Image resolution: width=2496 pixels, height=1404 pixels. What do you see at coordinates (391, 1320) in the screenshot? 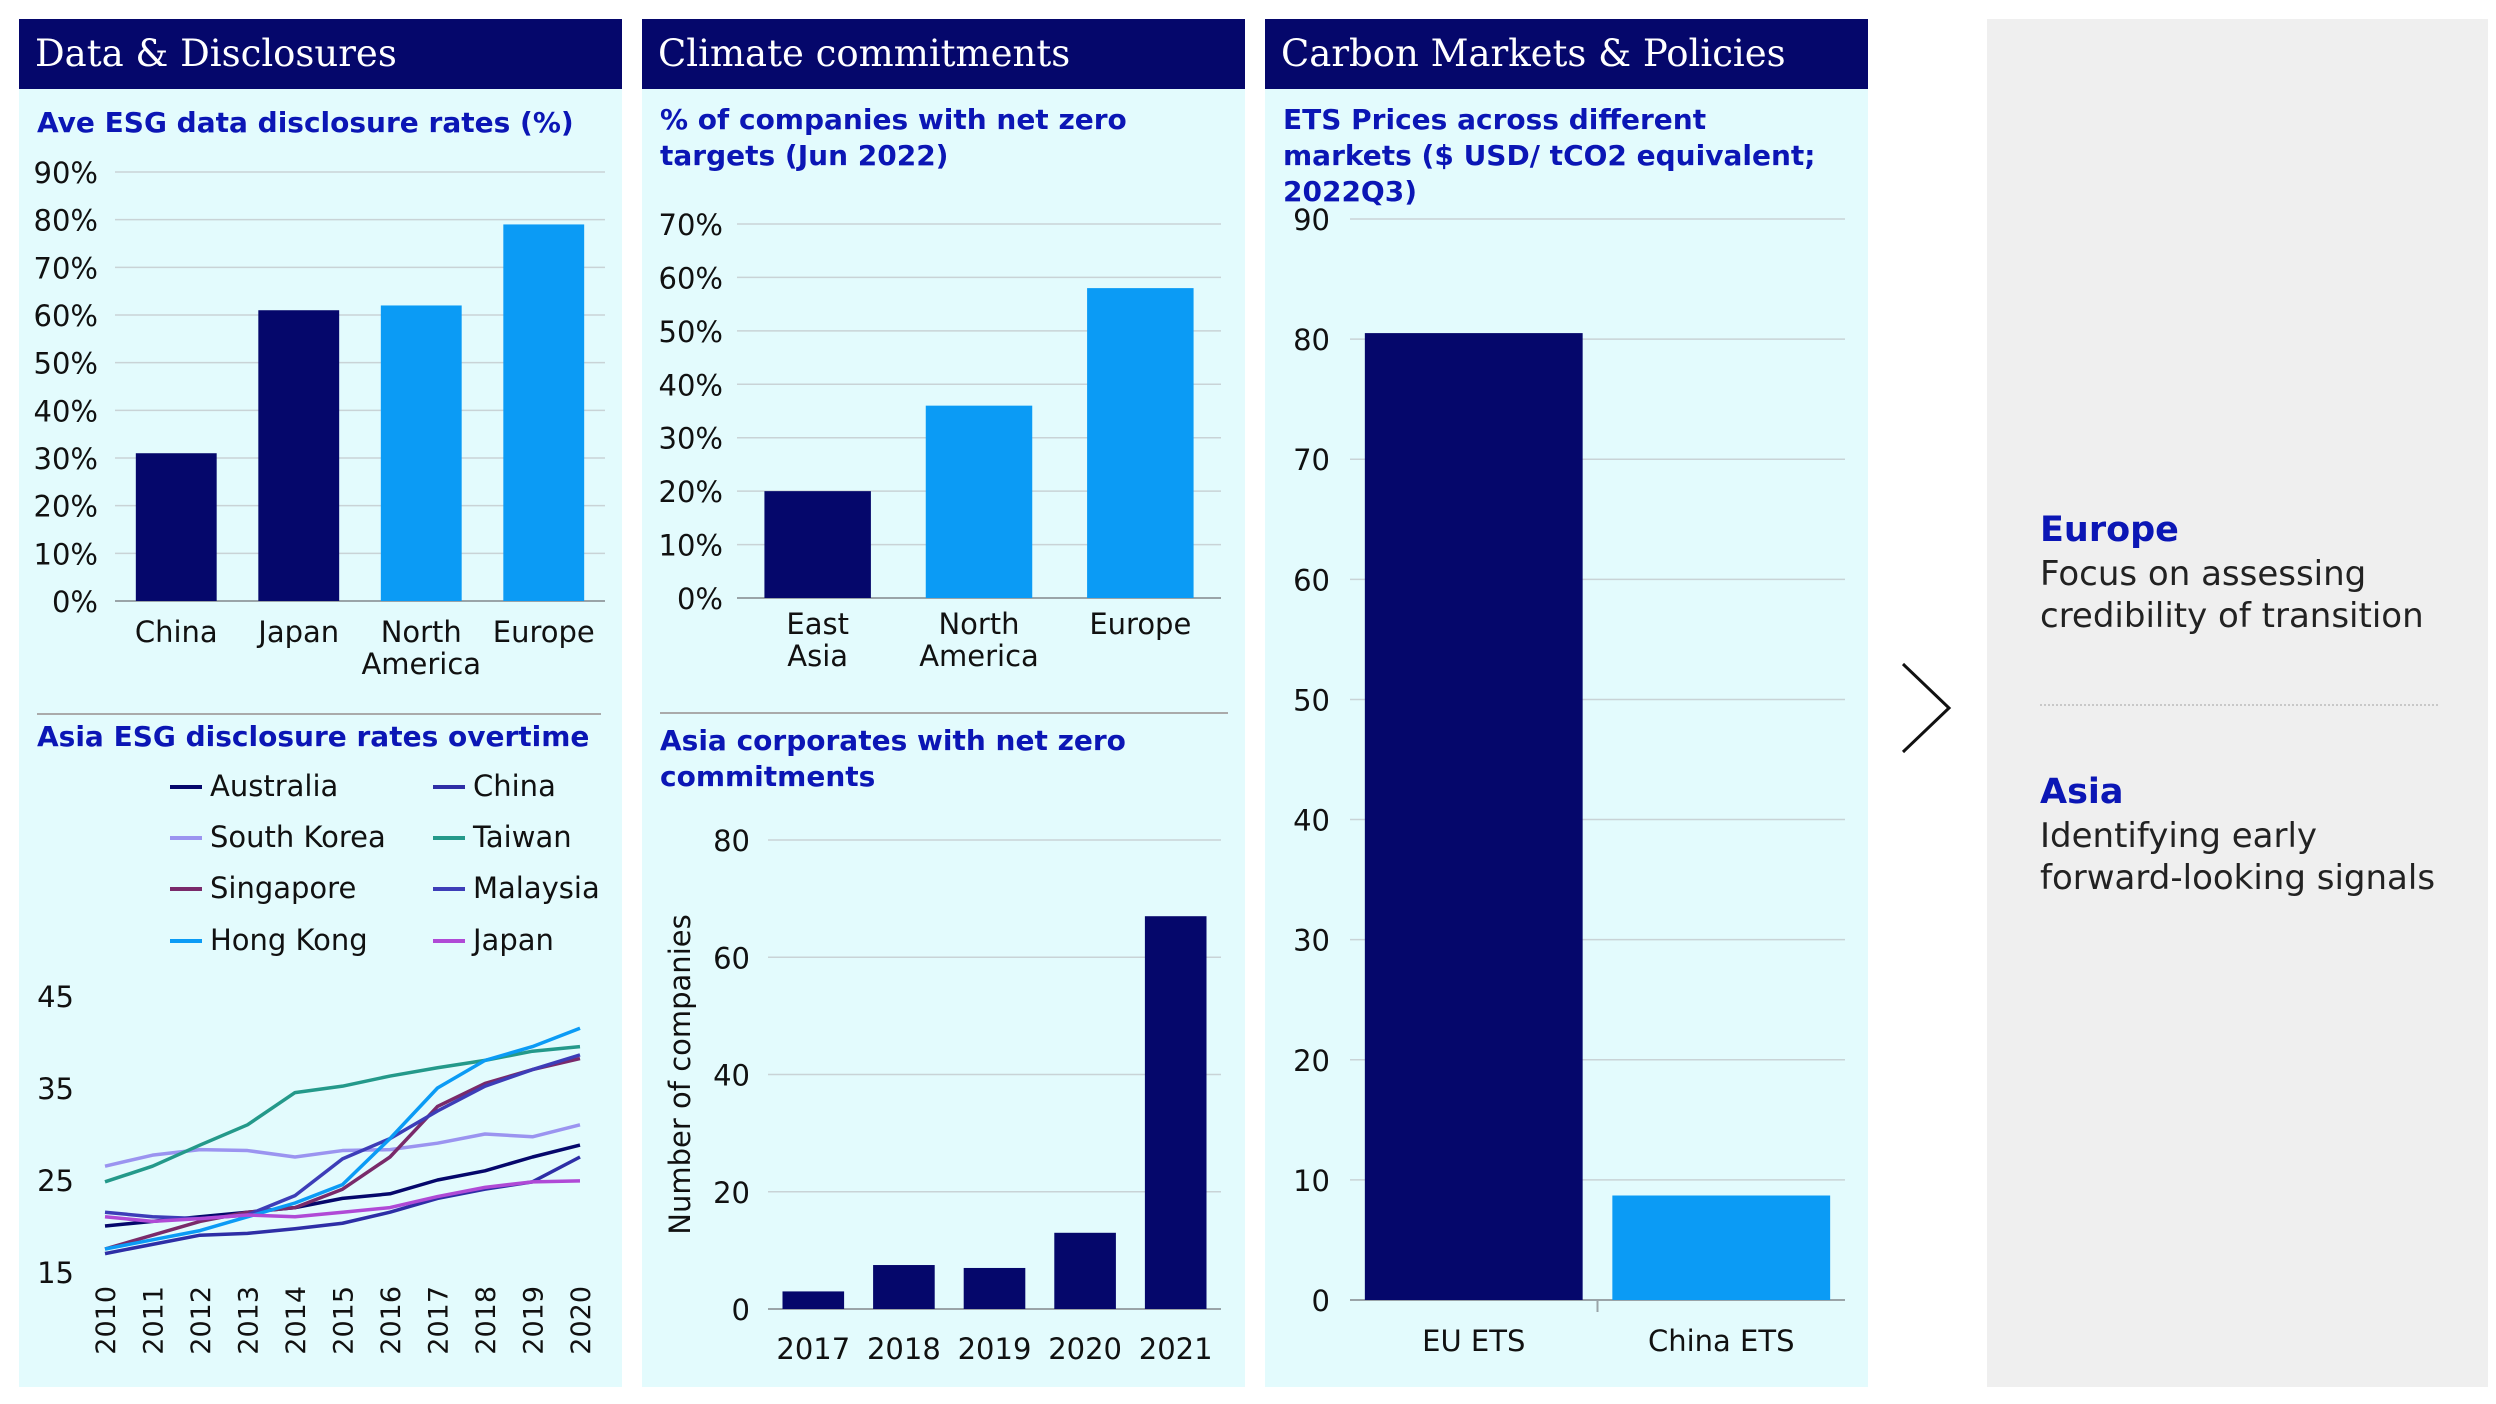
I see `x-tick-label: 2016` at bounding box center [391, 1320].